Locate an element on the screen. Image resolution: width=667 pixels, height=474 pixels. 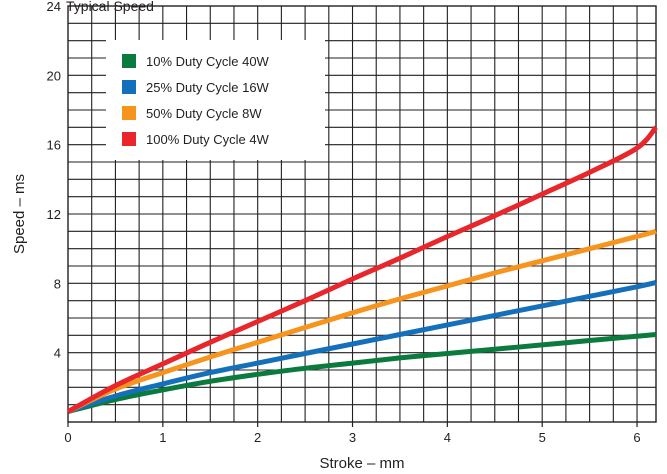
x-tick-label: 3 is located at coordinates (352, 437).